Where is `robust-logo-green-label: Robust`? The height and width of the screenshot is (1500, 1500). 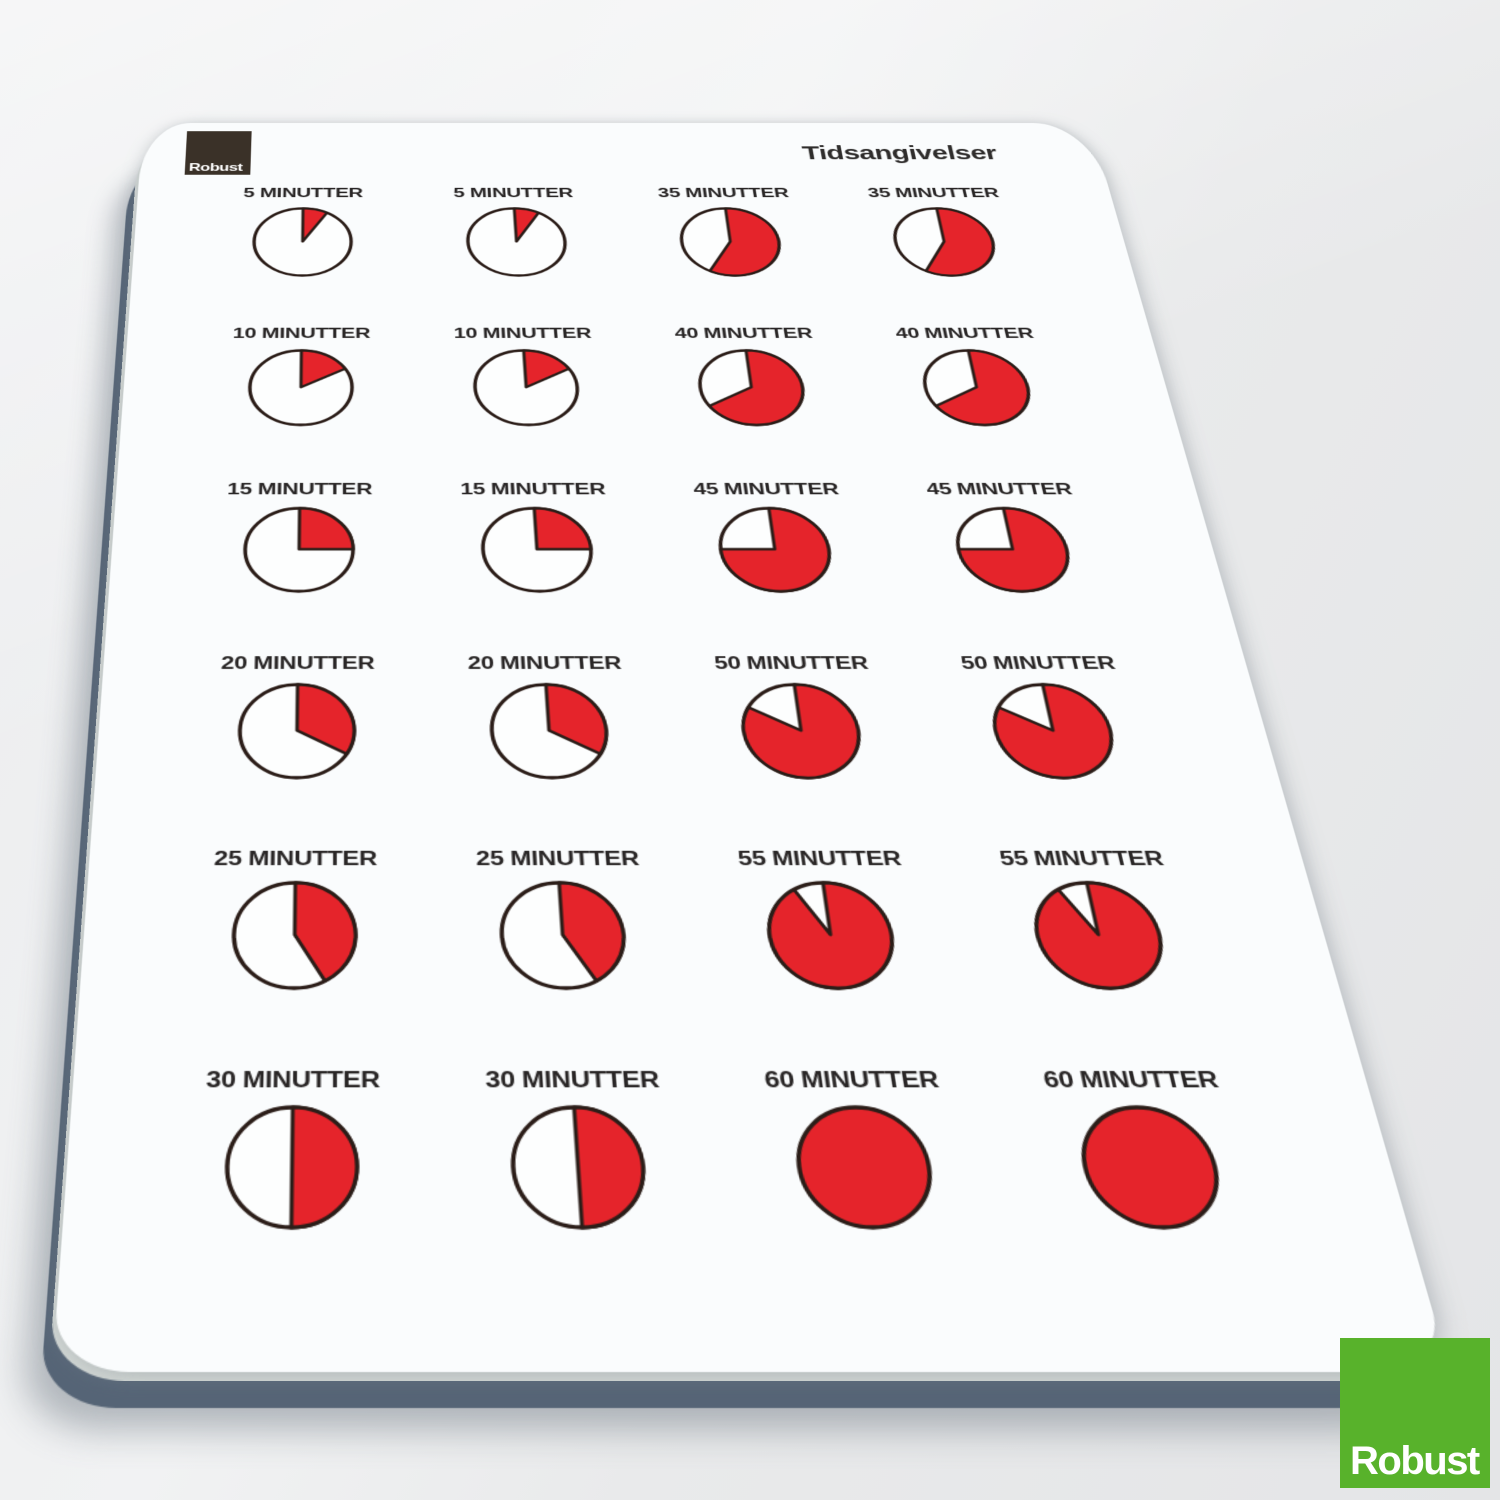
robust-logo-green-label: Robust is located at coordinates (1415, 1461).